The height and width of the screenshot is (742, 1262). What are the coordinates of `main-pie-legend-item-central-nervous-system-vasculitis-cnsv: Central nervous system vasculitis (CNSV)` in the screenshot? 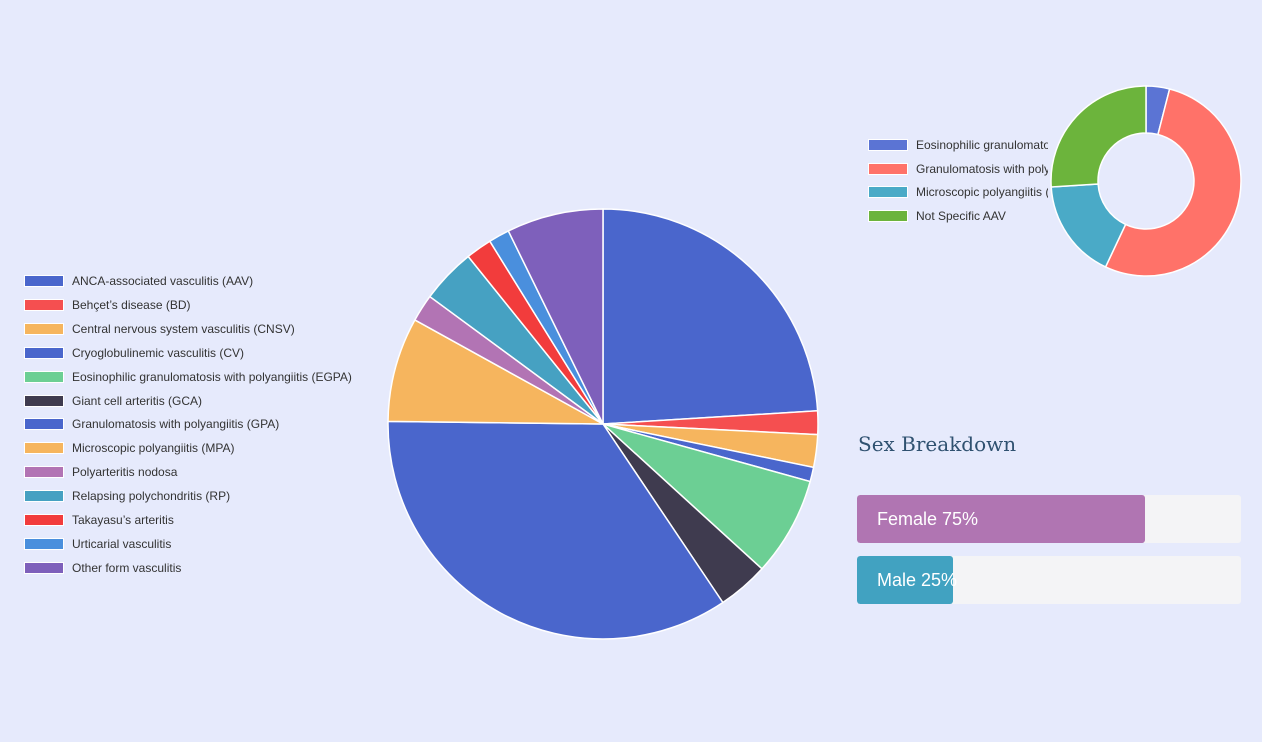 It's located at (159, 329).